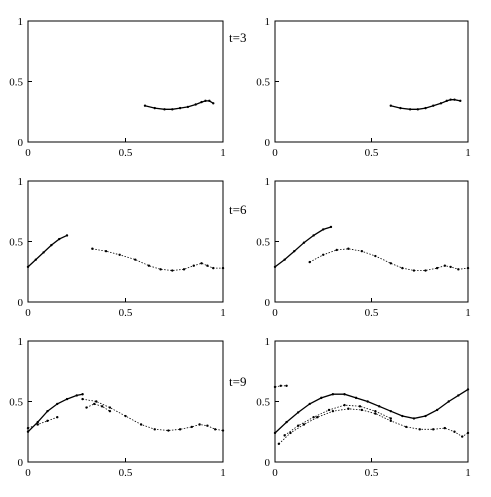  I want to click on panel-5: 0 0.5 1 0 0.5 1, so click(117, 407).